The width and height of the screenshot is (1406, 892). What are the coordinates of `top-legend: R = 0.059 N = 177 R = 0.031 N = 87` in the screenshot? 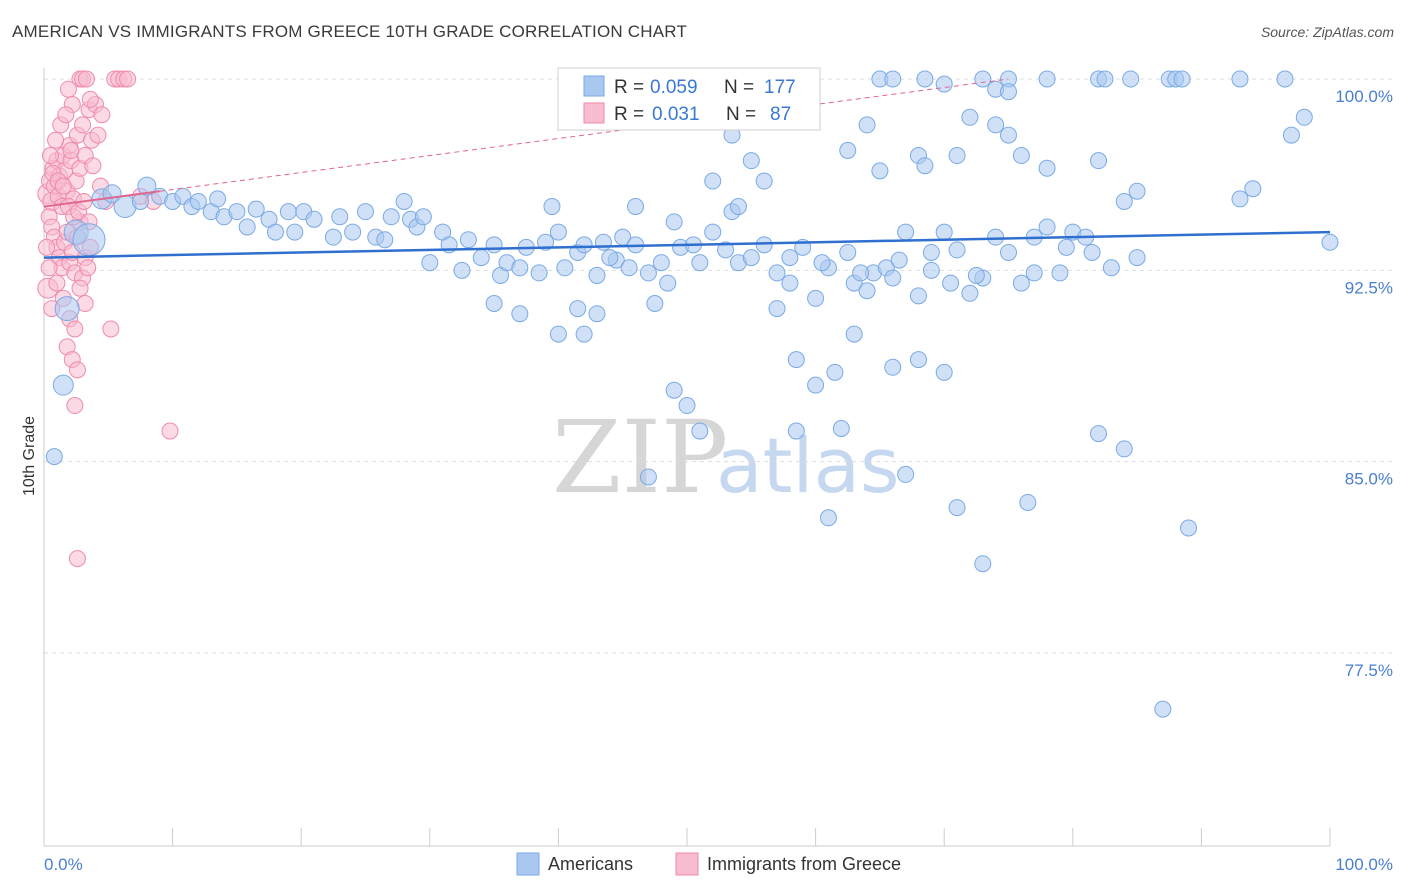 It's located at (689, 99).